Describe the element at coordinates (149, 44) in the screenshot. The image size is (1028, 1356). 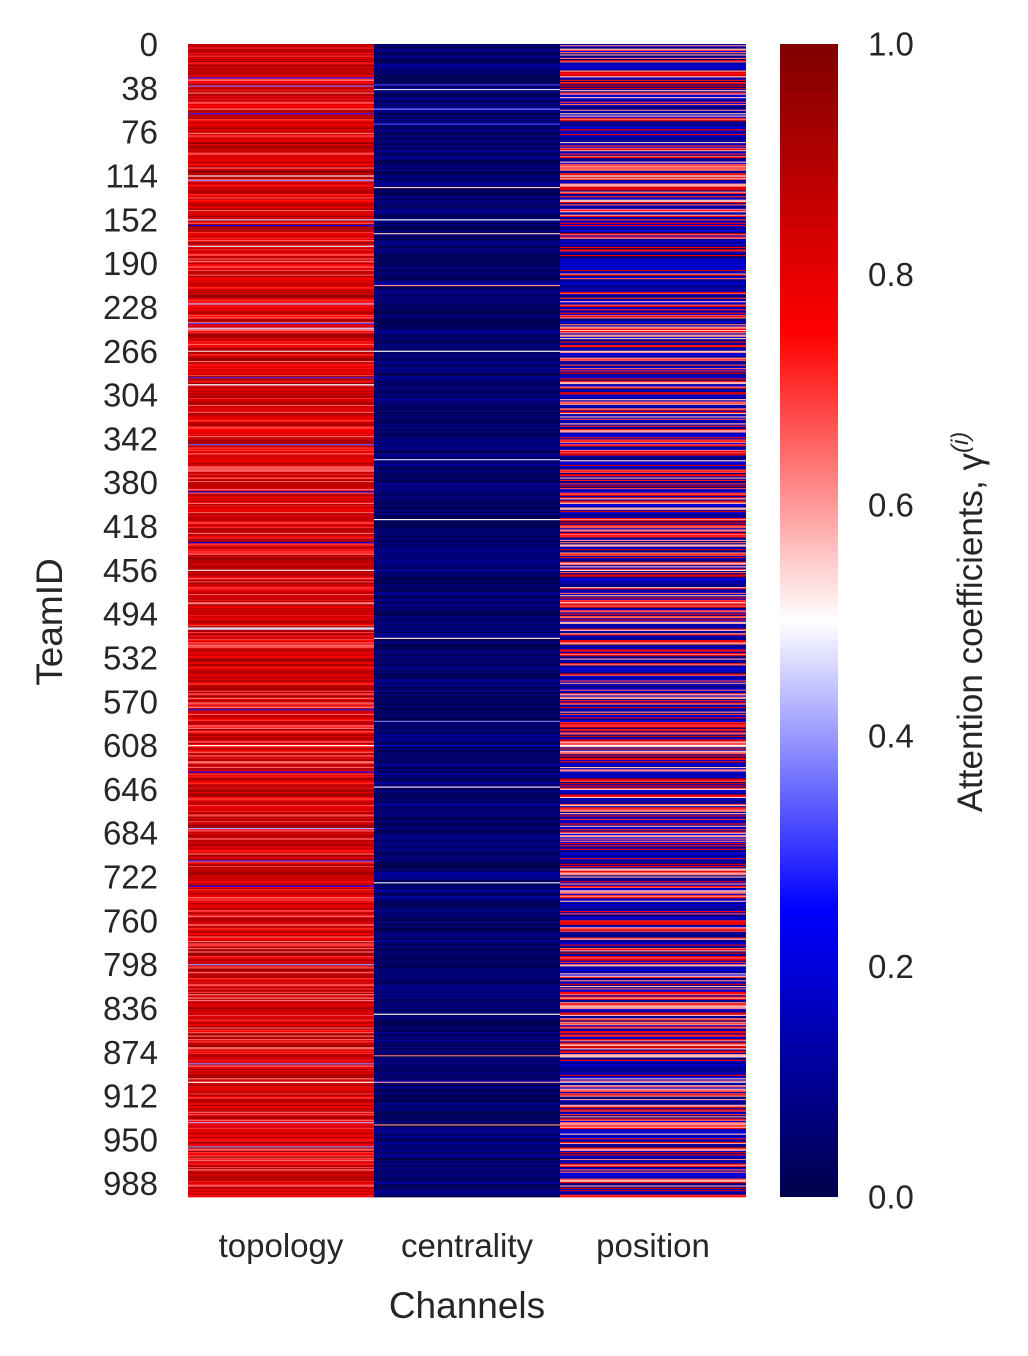
I see `y-tick-label: 0` at that location.